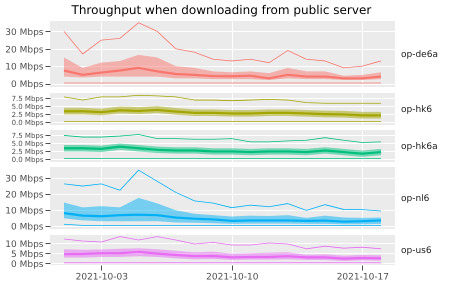 This screenshot has height=296, width=474. What do you see at coordinates (415, 199) in the screenshot?
I see `y-axis-title: op-nl6` at bounding box center [415, 199].